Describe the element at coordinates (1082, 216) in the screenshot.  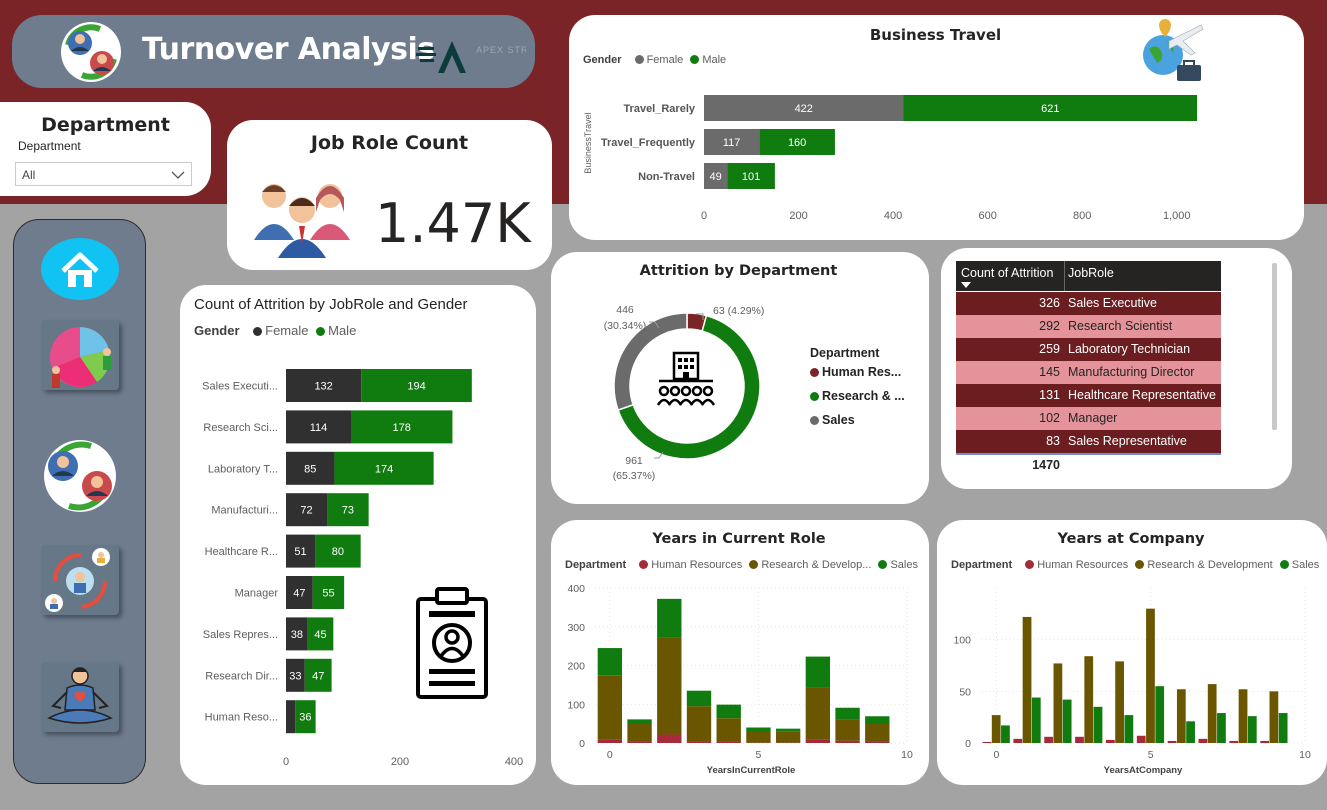
I see `x-tick-label: 800` at that location.